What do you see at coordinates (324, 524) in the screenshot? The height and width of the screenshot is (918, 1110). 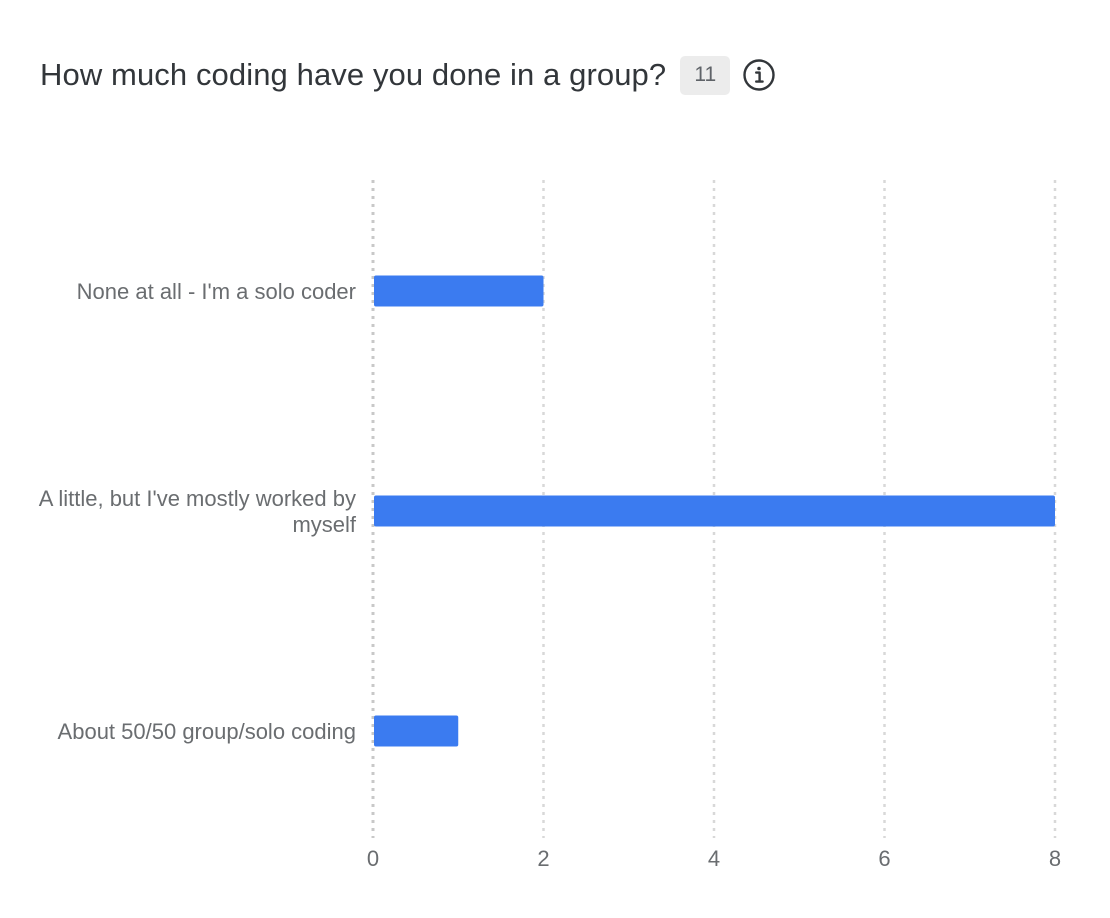 I see `category-label-line: myself` at bounding box center [324, 524].